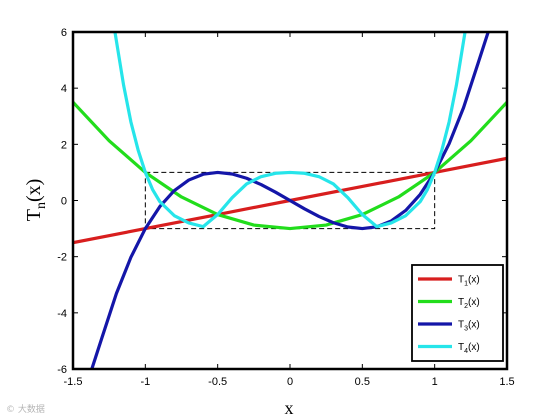  What do you see at coordinates (73, 382) in the screenshot?
I see `x-tick-label: -1.5` at bounding box center [73, 382].